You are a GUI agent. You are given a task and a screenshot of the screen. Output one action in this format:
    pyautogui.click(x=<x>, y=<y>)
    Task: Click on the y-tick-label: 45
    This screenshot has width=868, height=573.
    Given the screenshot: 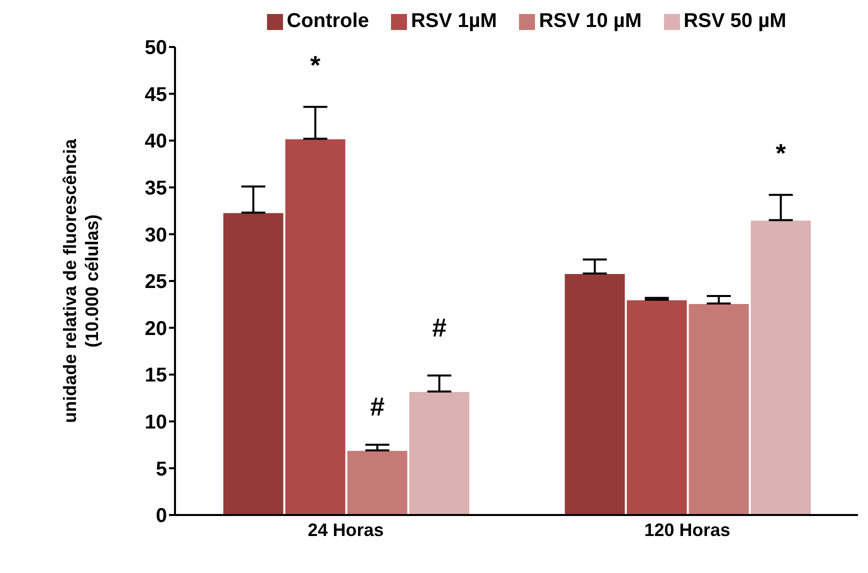 What is the action you would take?
    pyautogui.click(x=155, y=95)
    